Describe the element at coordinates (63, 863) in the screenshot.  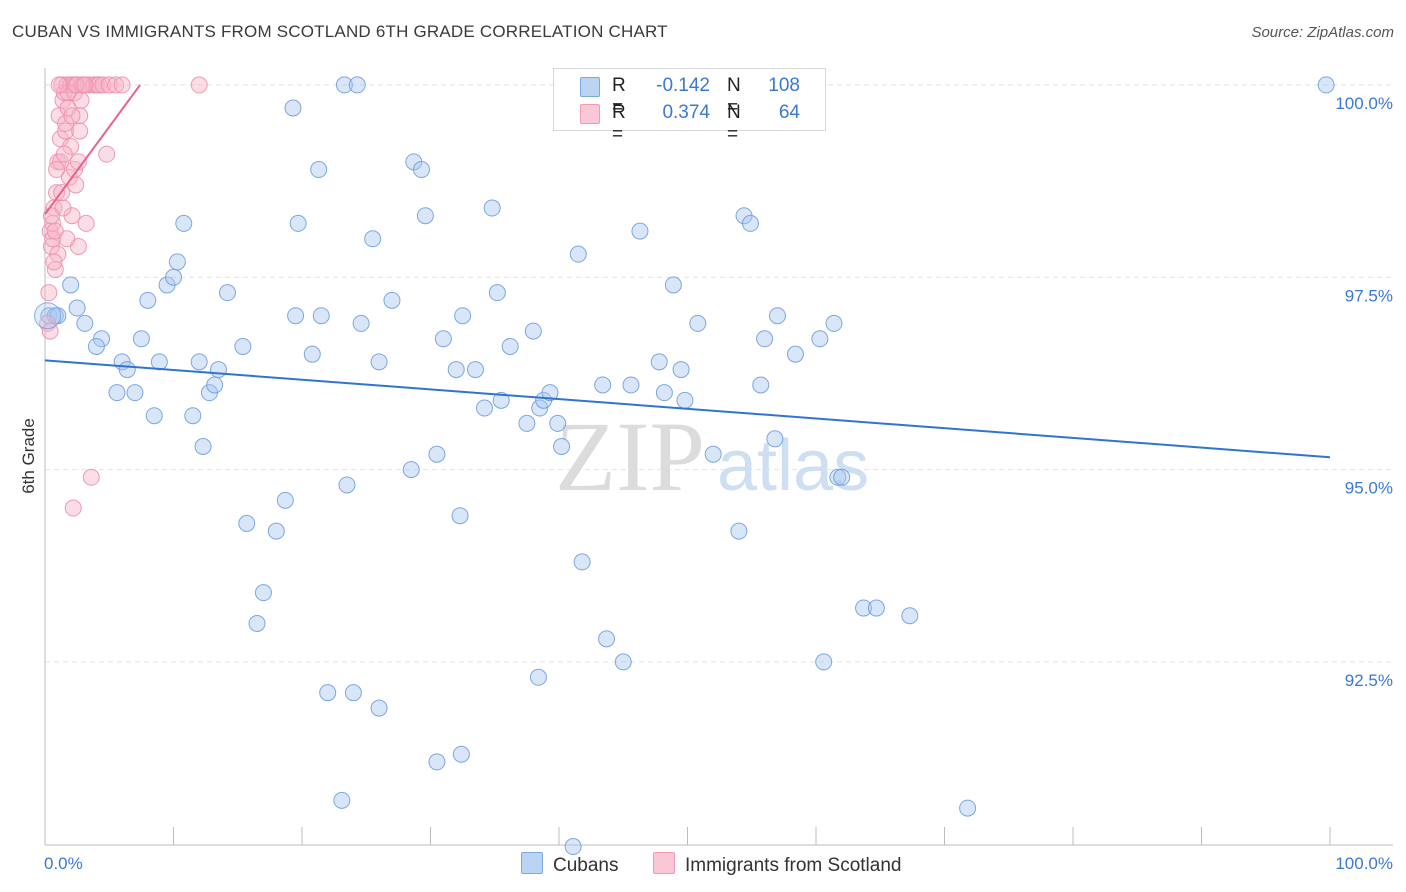
I see `x-tick-label-min: 0.0%` at that location.